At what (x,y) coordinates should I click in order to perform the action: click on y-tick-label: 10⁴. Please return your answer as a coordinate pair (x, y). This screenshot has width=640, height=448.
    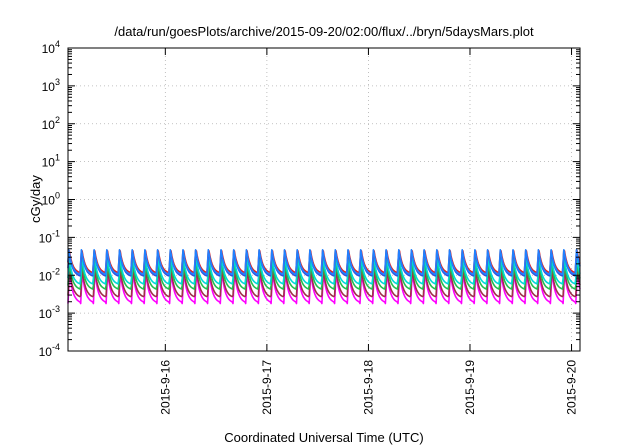
    Looking at the image, I should click on (51, 47).